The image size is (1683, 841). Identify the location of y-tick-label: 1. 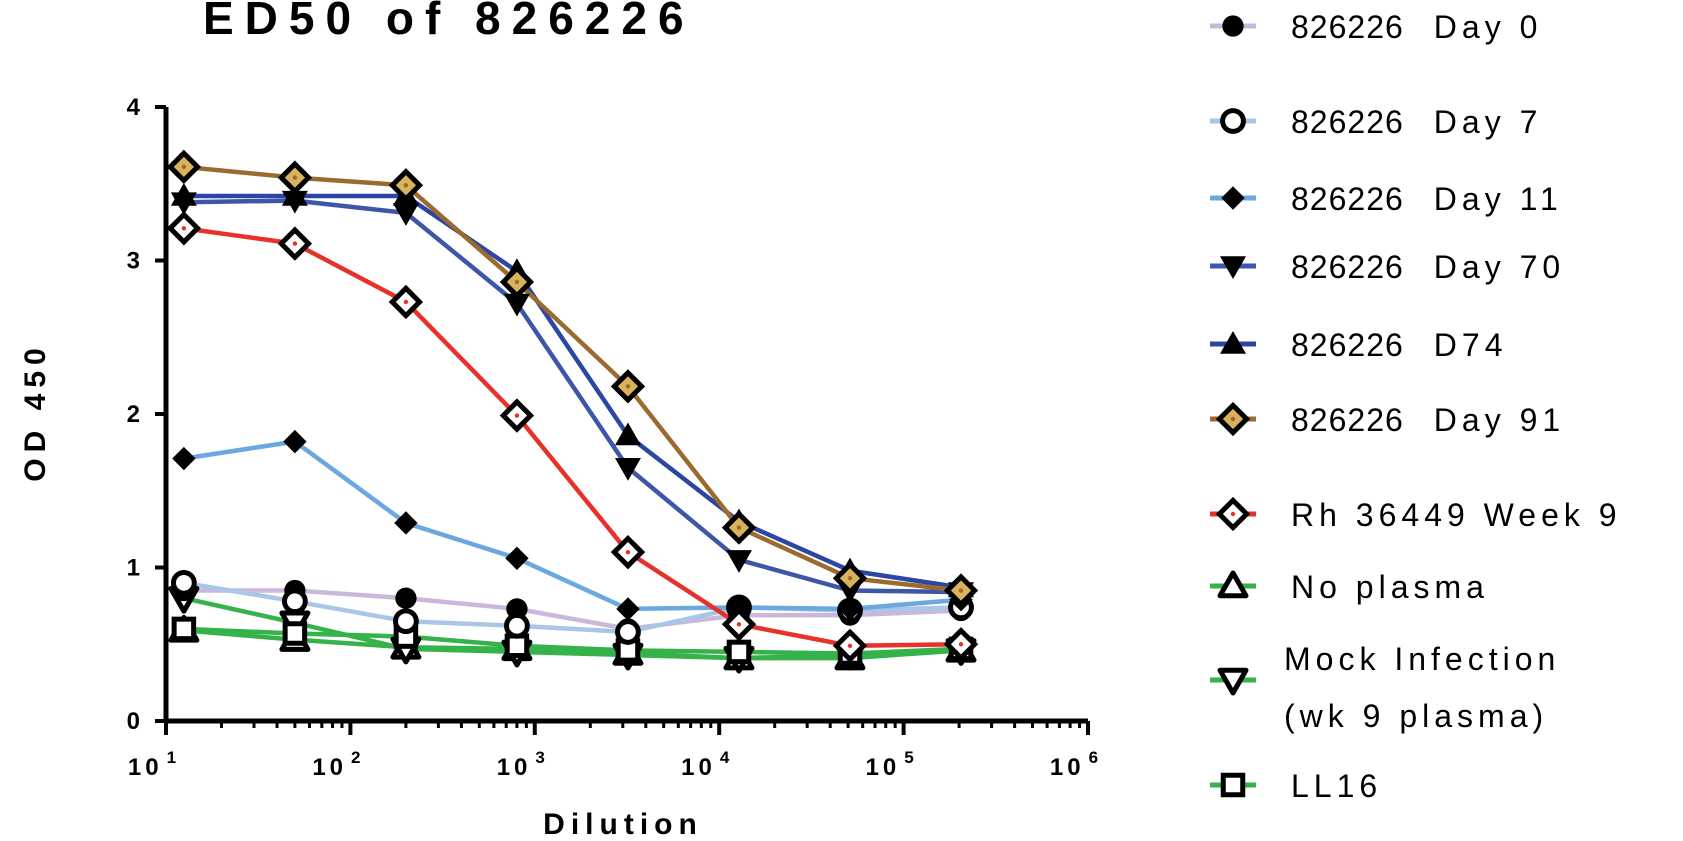
(133, 568).